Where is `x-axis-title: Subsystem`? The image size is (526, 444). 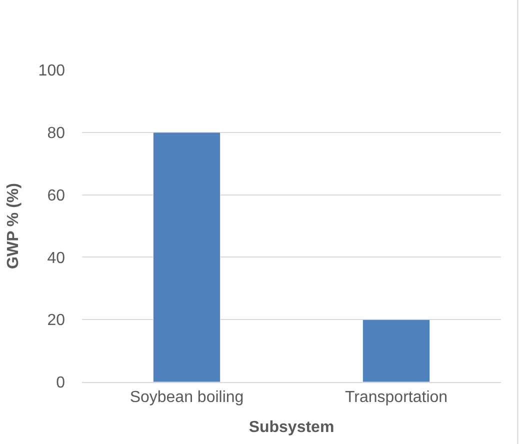 x-axis-title: Subsystem is located at coordinates (291, 427).